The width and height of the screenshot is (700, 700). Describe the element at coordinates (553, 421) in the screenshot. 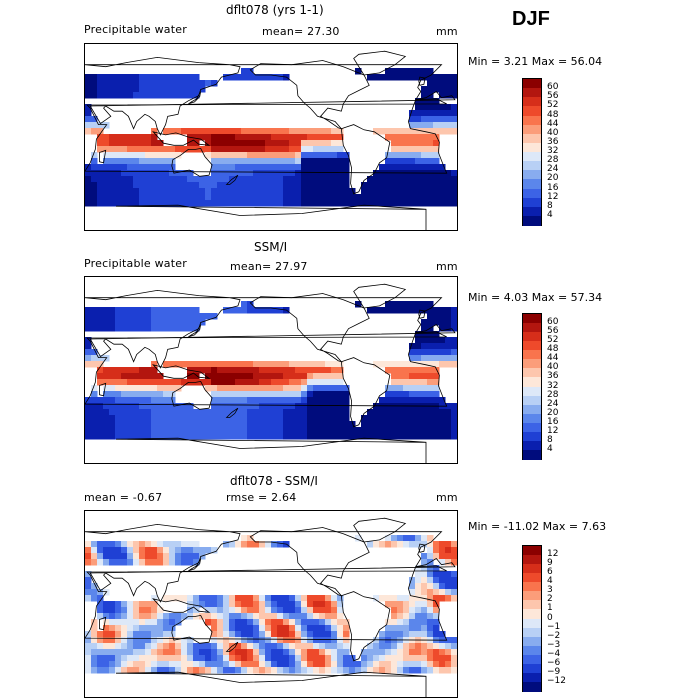

I see `colorbar-tick-label: 16` at that location.